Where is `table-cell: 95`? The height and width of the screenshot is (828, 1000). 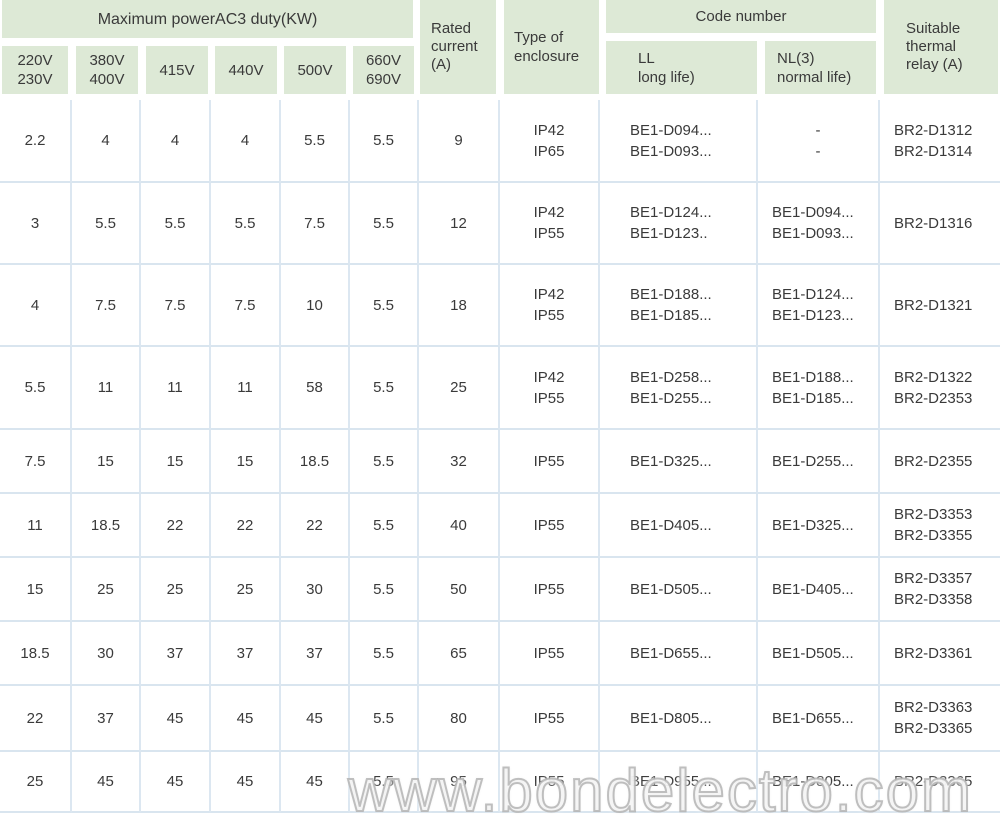 table-cell: 95 is located at coordinates (459, 782).